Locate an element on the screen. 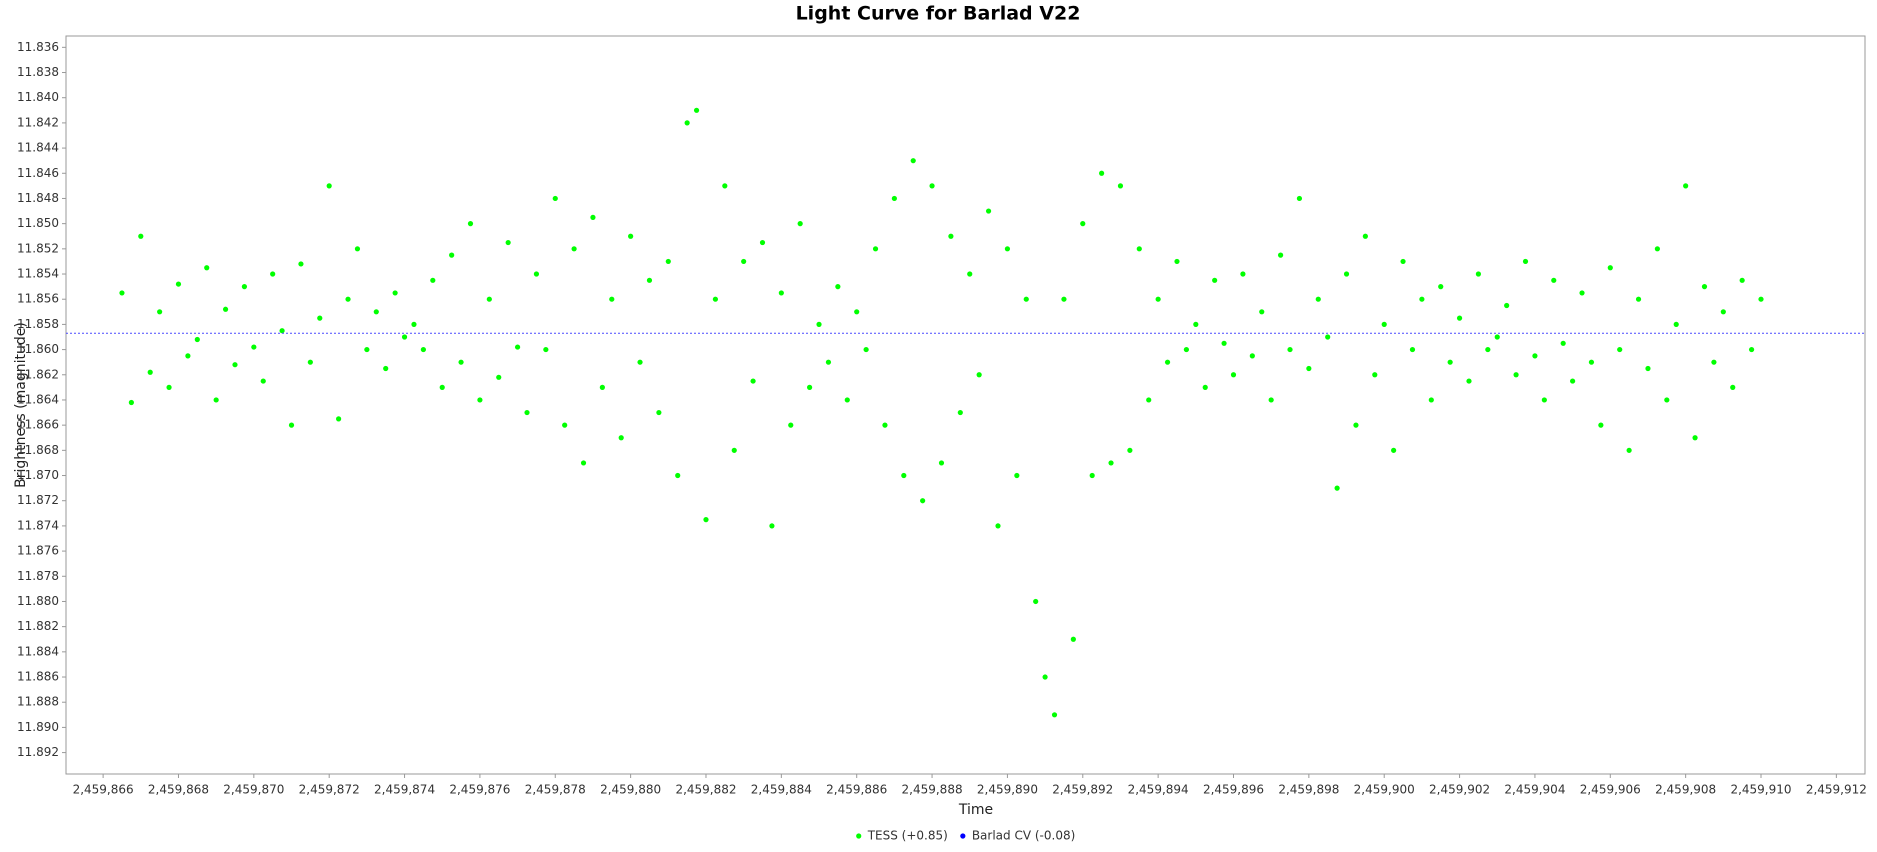  y-tick-label: 11.884 is located at coordinates (38, 651).